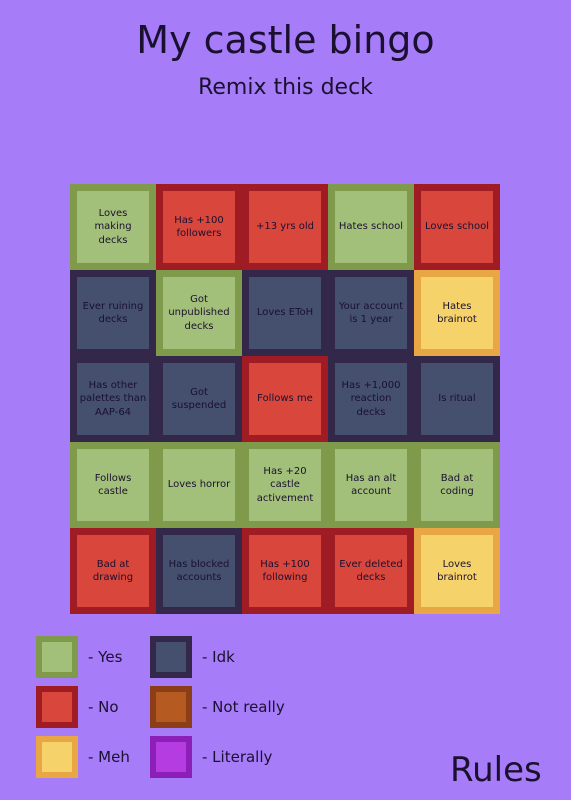 This screenshot has width=571, height=800. I want to click on bingo-cell: Follows castle, so click(113, 485).